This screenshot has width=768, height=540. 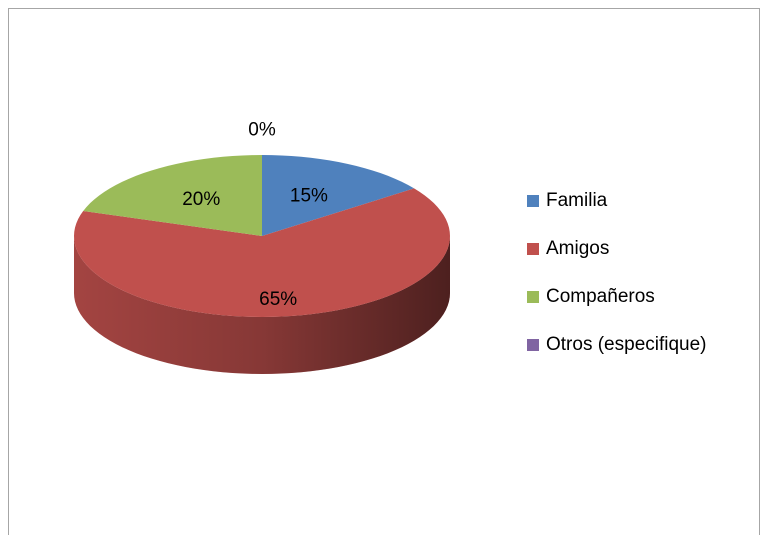 I want to click on data-label: 20%, so click(x=201, y=199).